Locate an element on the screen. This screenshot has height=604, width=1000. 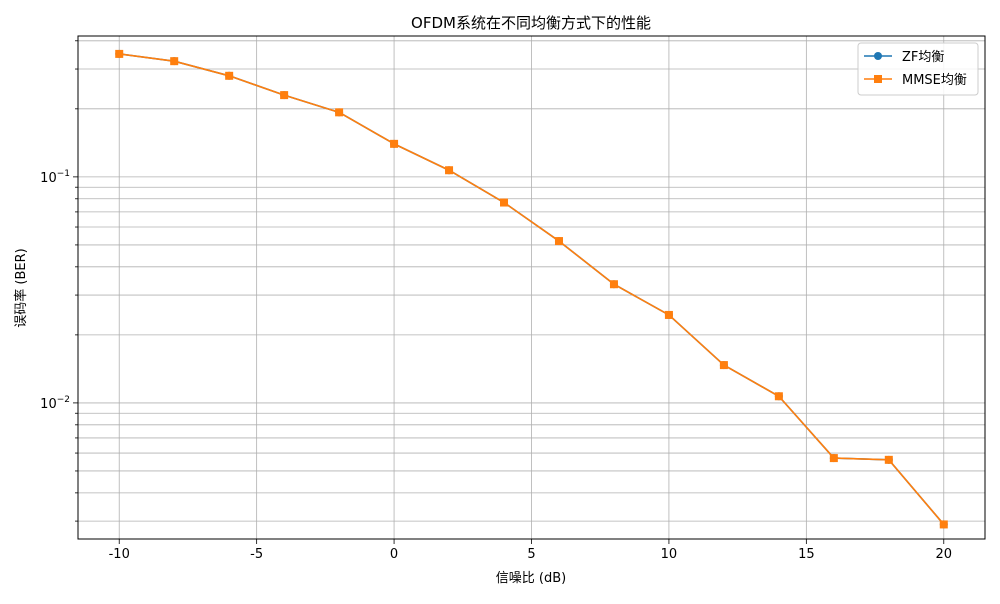
x-tick-label: -5 is located at coordinates (256, 554).